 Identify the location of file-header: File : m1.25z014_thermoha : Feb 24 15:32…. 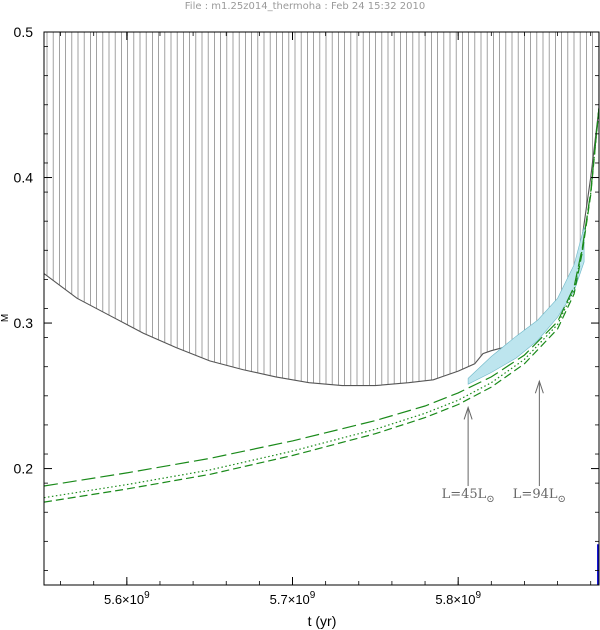
(305, 6).